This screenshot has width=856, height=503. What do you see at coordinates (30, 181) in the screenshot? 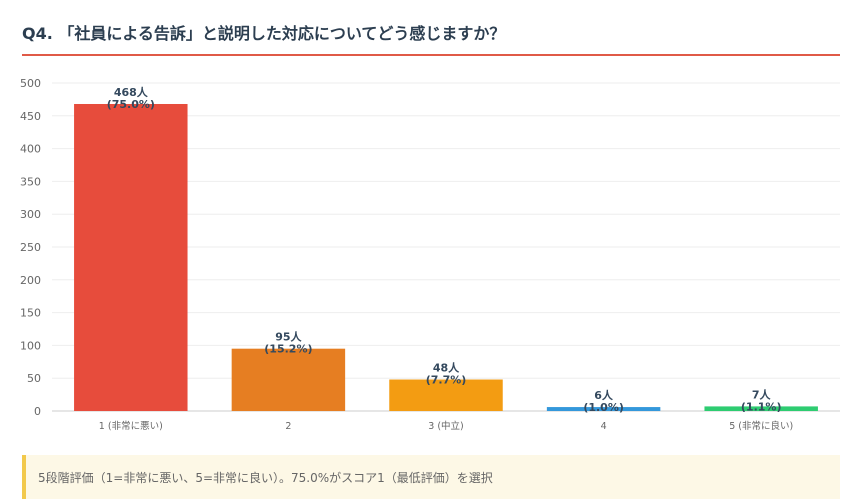
I see `y-tick-label: 350` at bounding box center [30, 181].